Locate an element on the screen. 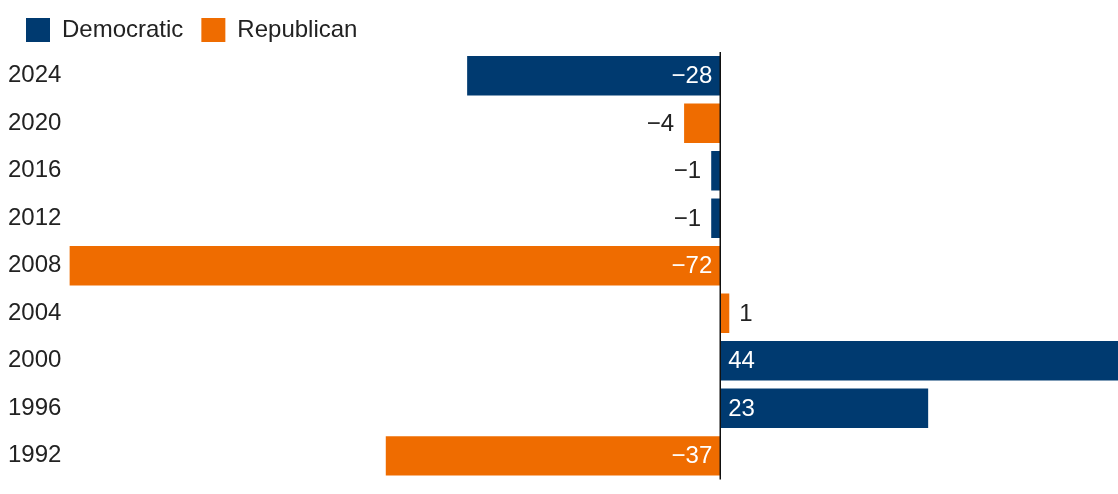  data-label: −37 is located at coordinates (692, 455).